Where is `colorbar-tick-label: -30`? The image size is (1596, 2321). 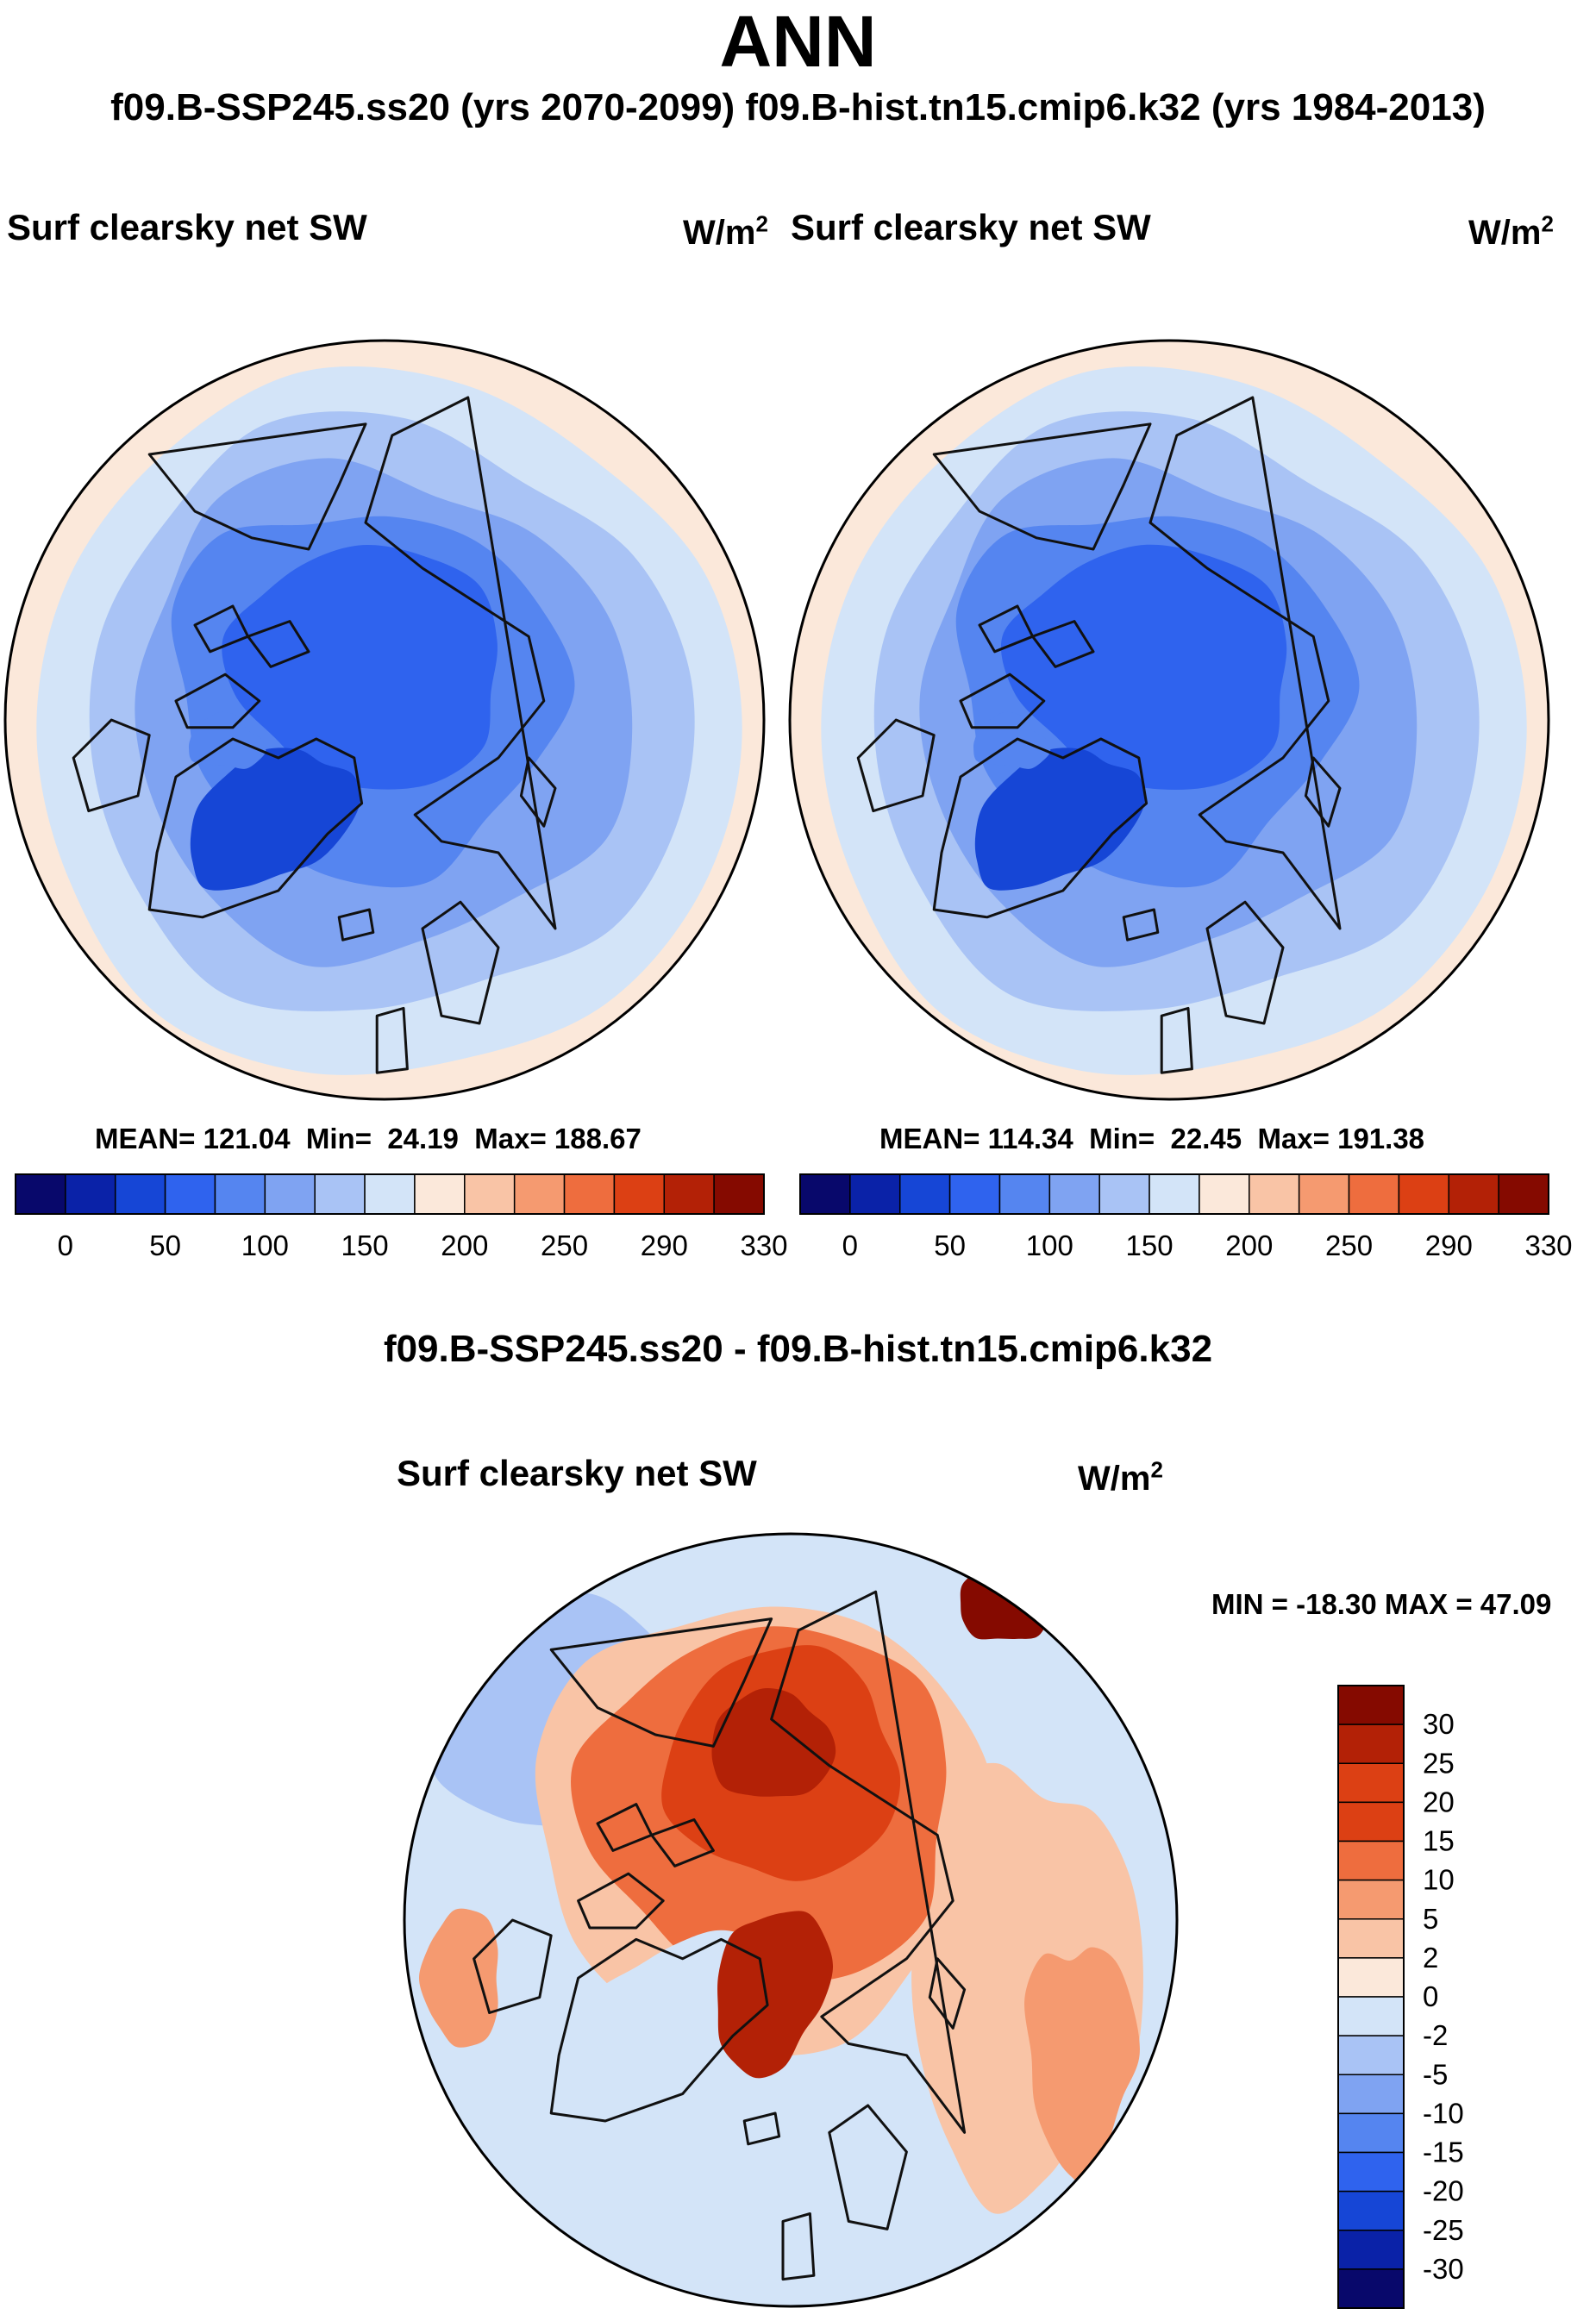 colorbar-tick-label: -30 is located at coordinates (1443, 2269).